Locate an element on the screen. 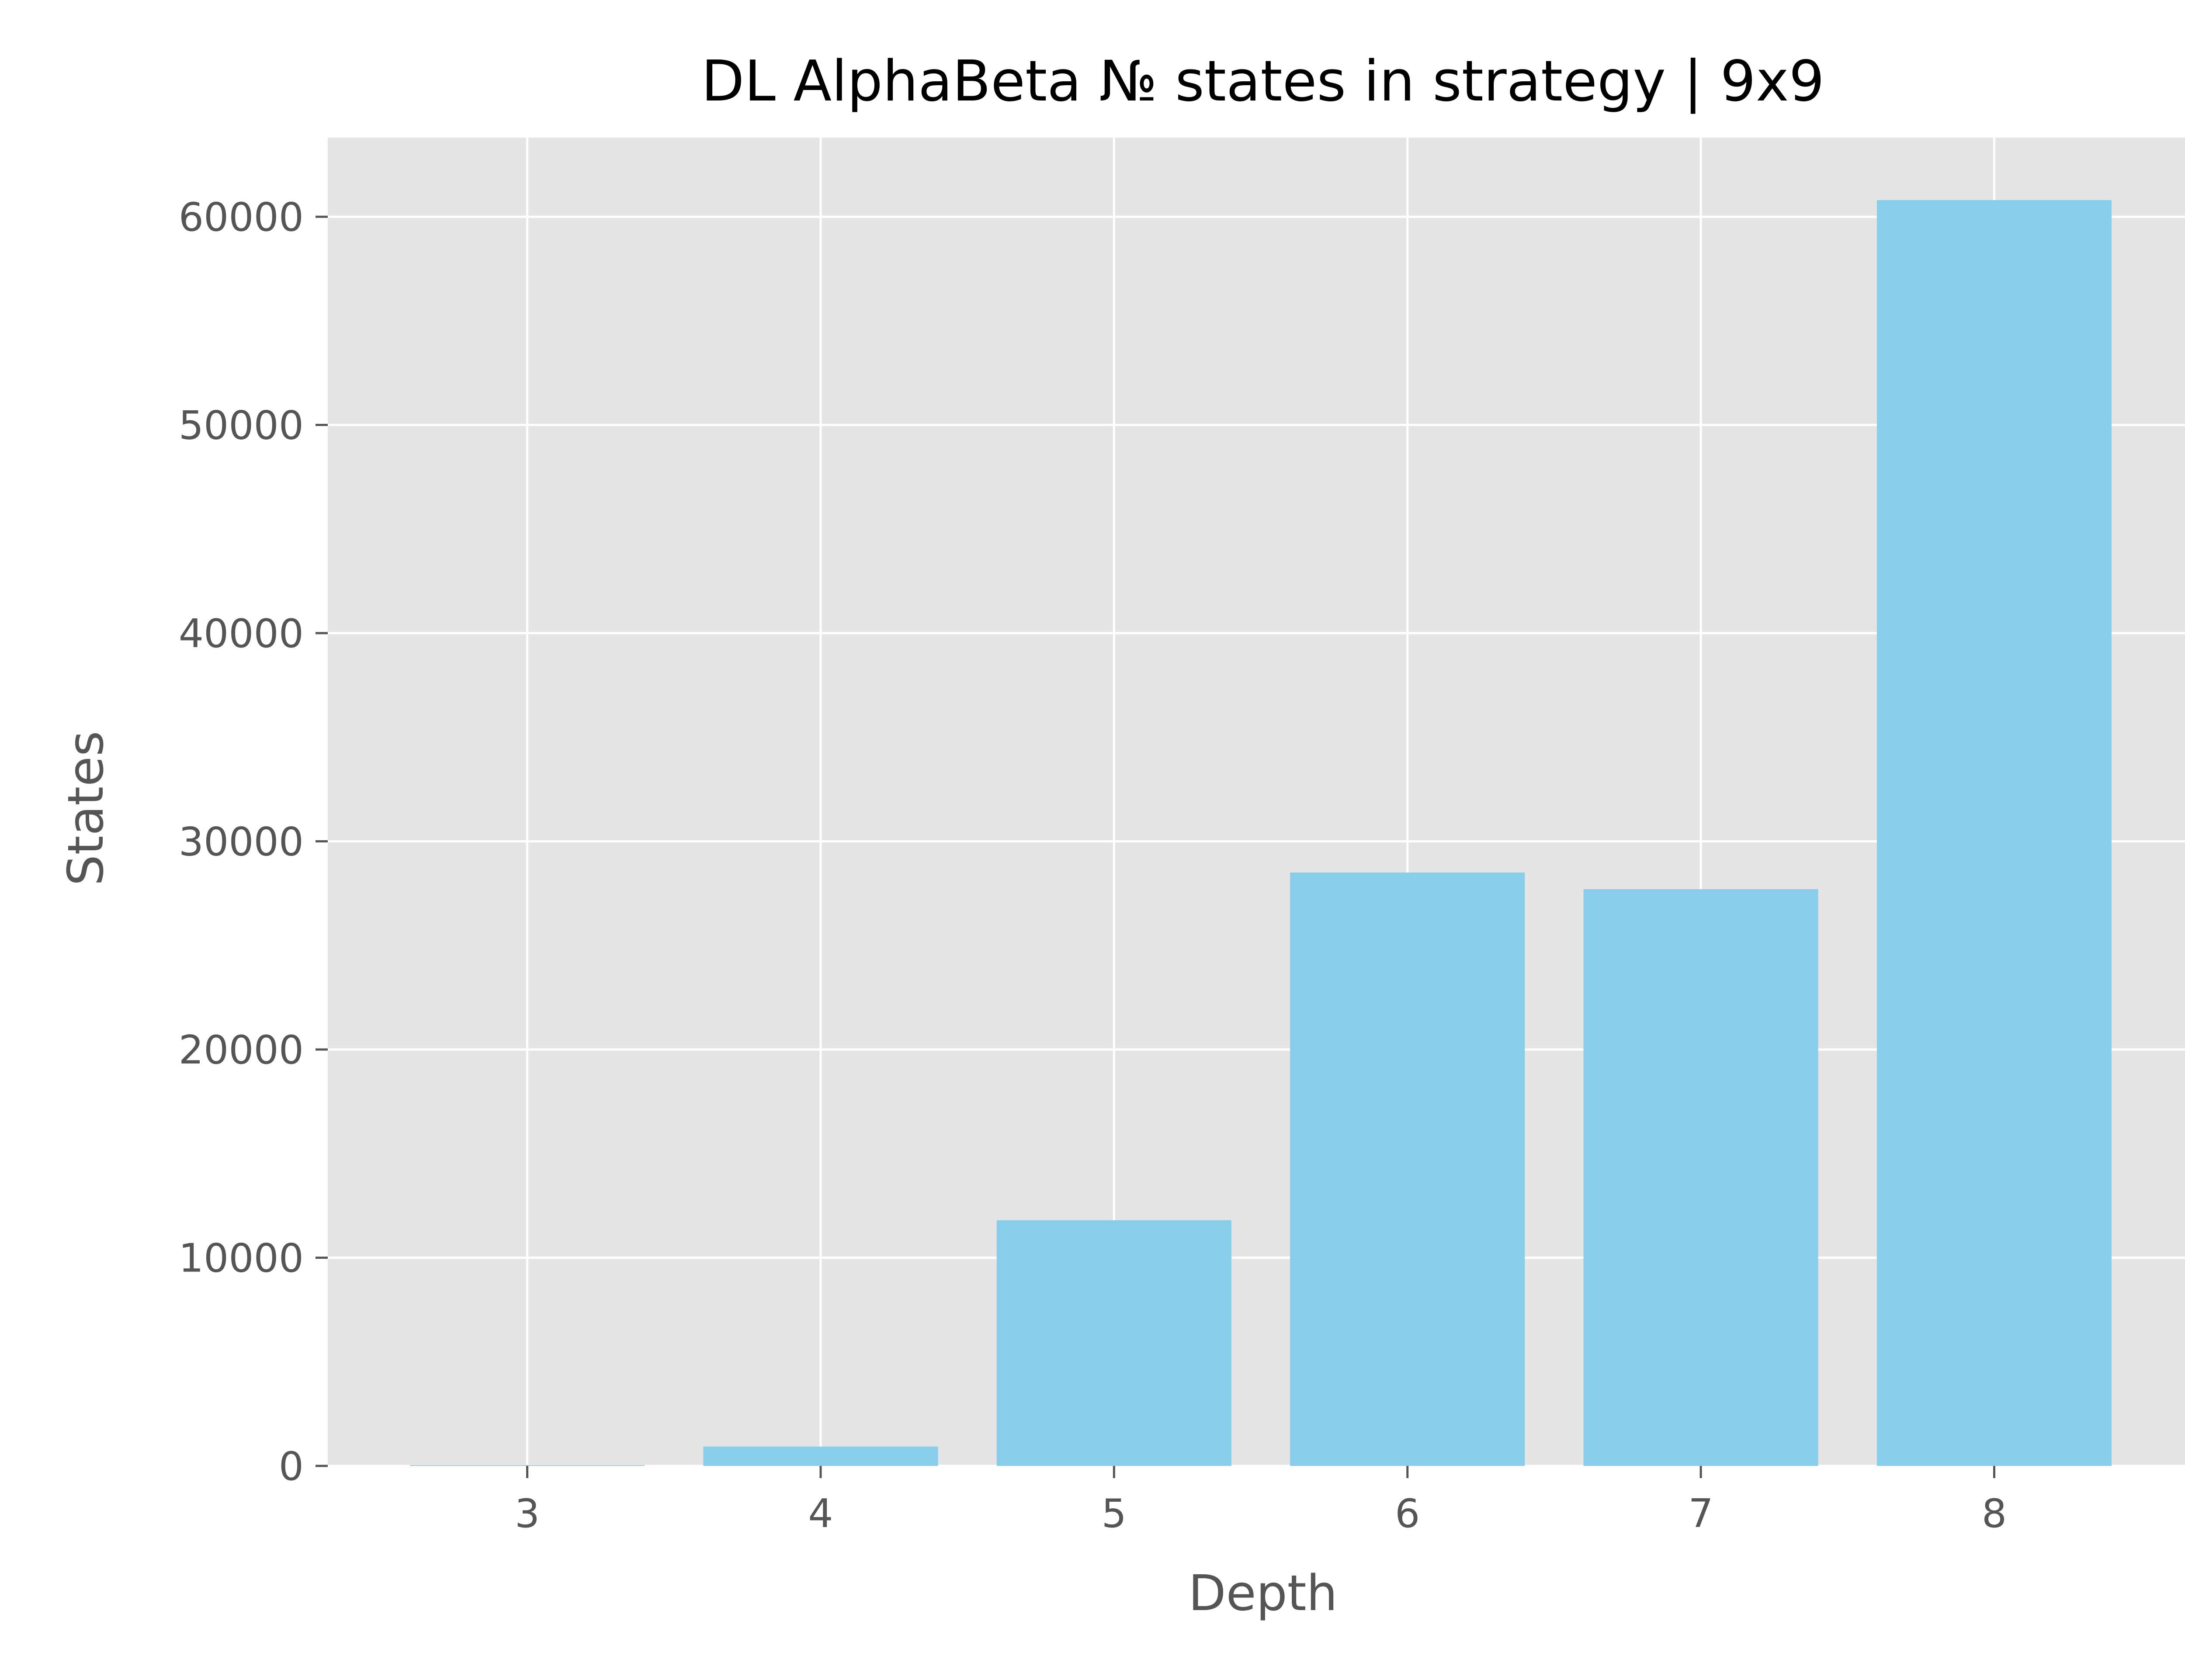 This screenshot has height=1680, width=2185. x-tick-label: 7 is located at coordinates (1701, 1514).